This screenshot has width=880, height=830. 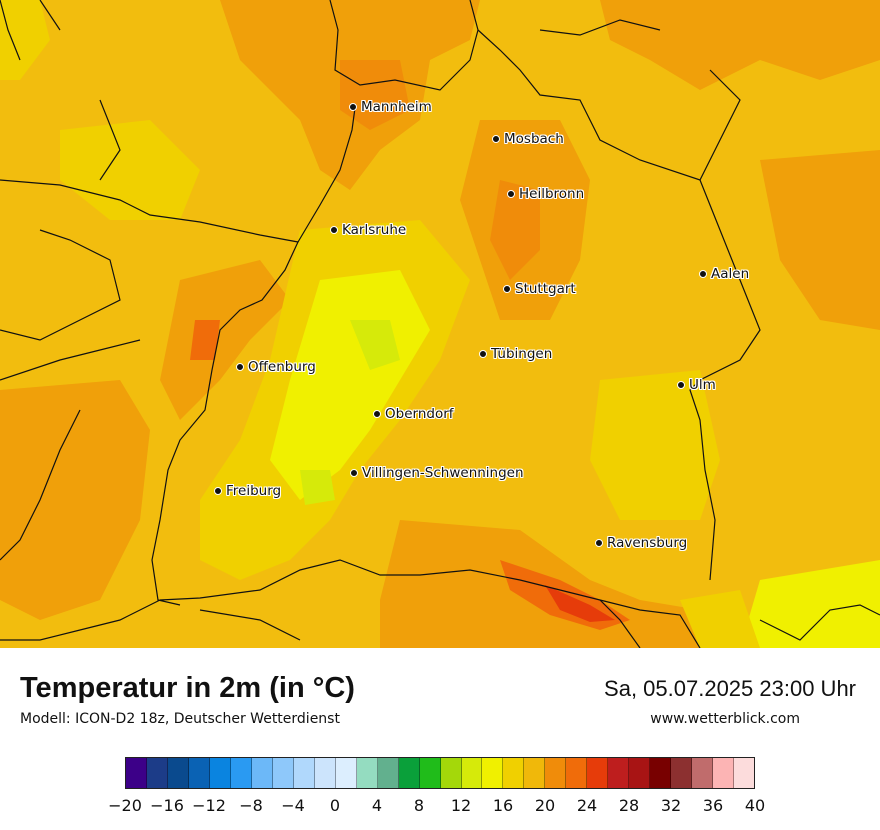 I want to click on city-marker-freiburg: Freiburg, so click(x=247, y=491).